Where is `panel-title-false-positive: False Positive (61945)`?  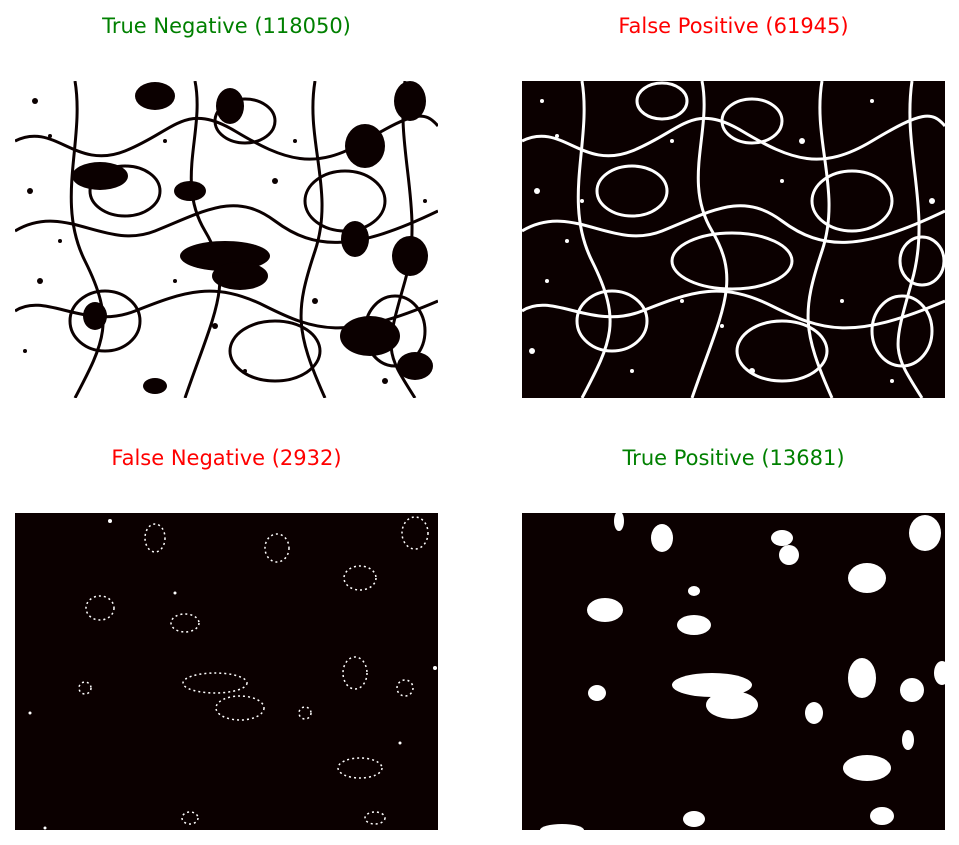
panel-title-false-positive: False Positive (61945) is located at coordinates (733, 26).